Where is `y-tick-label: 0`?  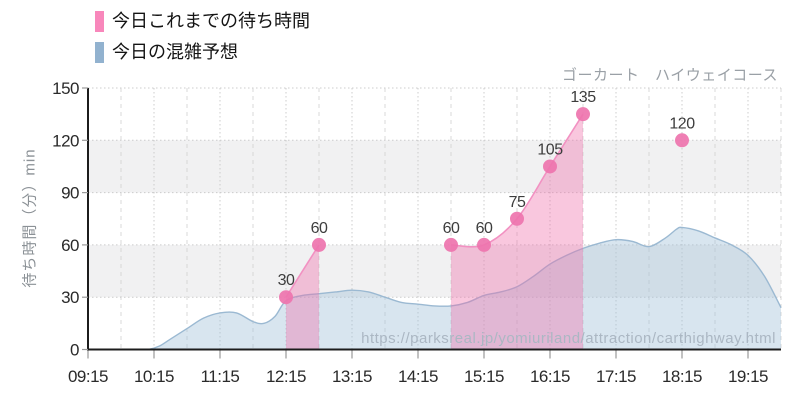 y-tick-label: 0 is located at coordinates (74, 350).